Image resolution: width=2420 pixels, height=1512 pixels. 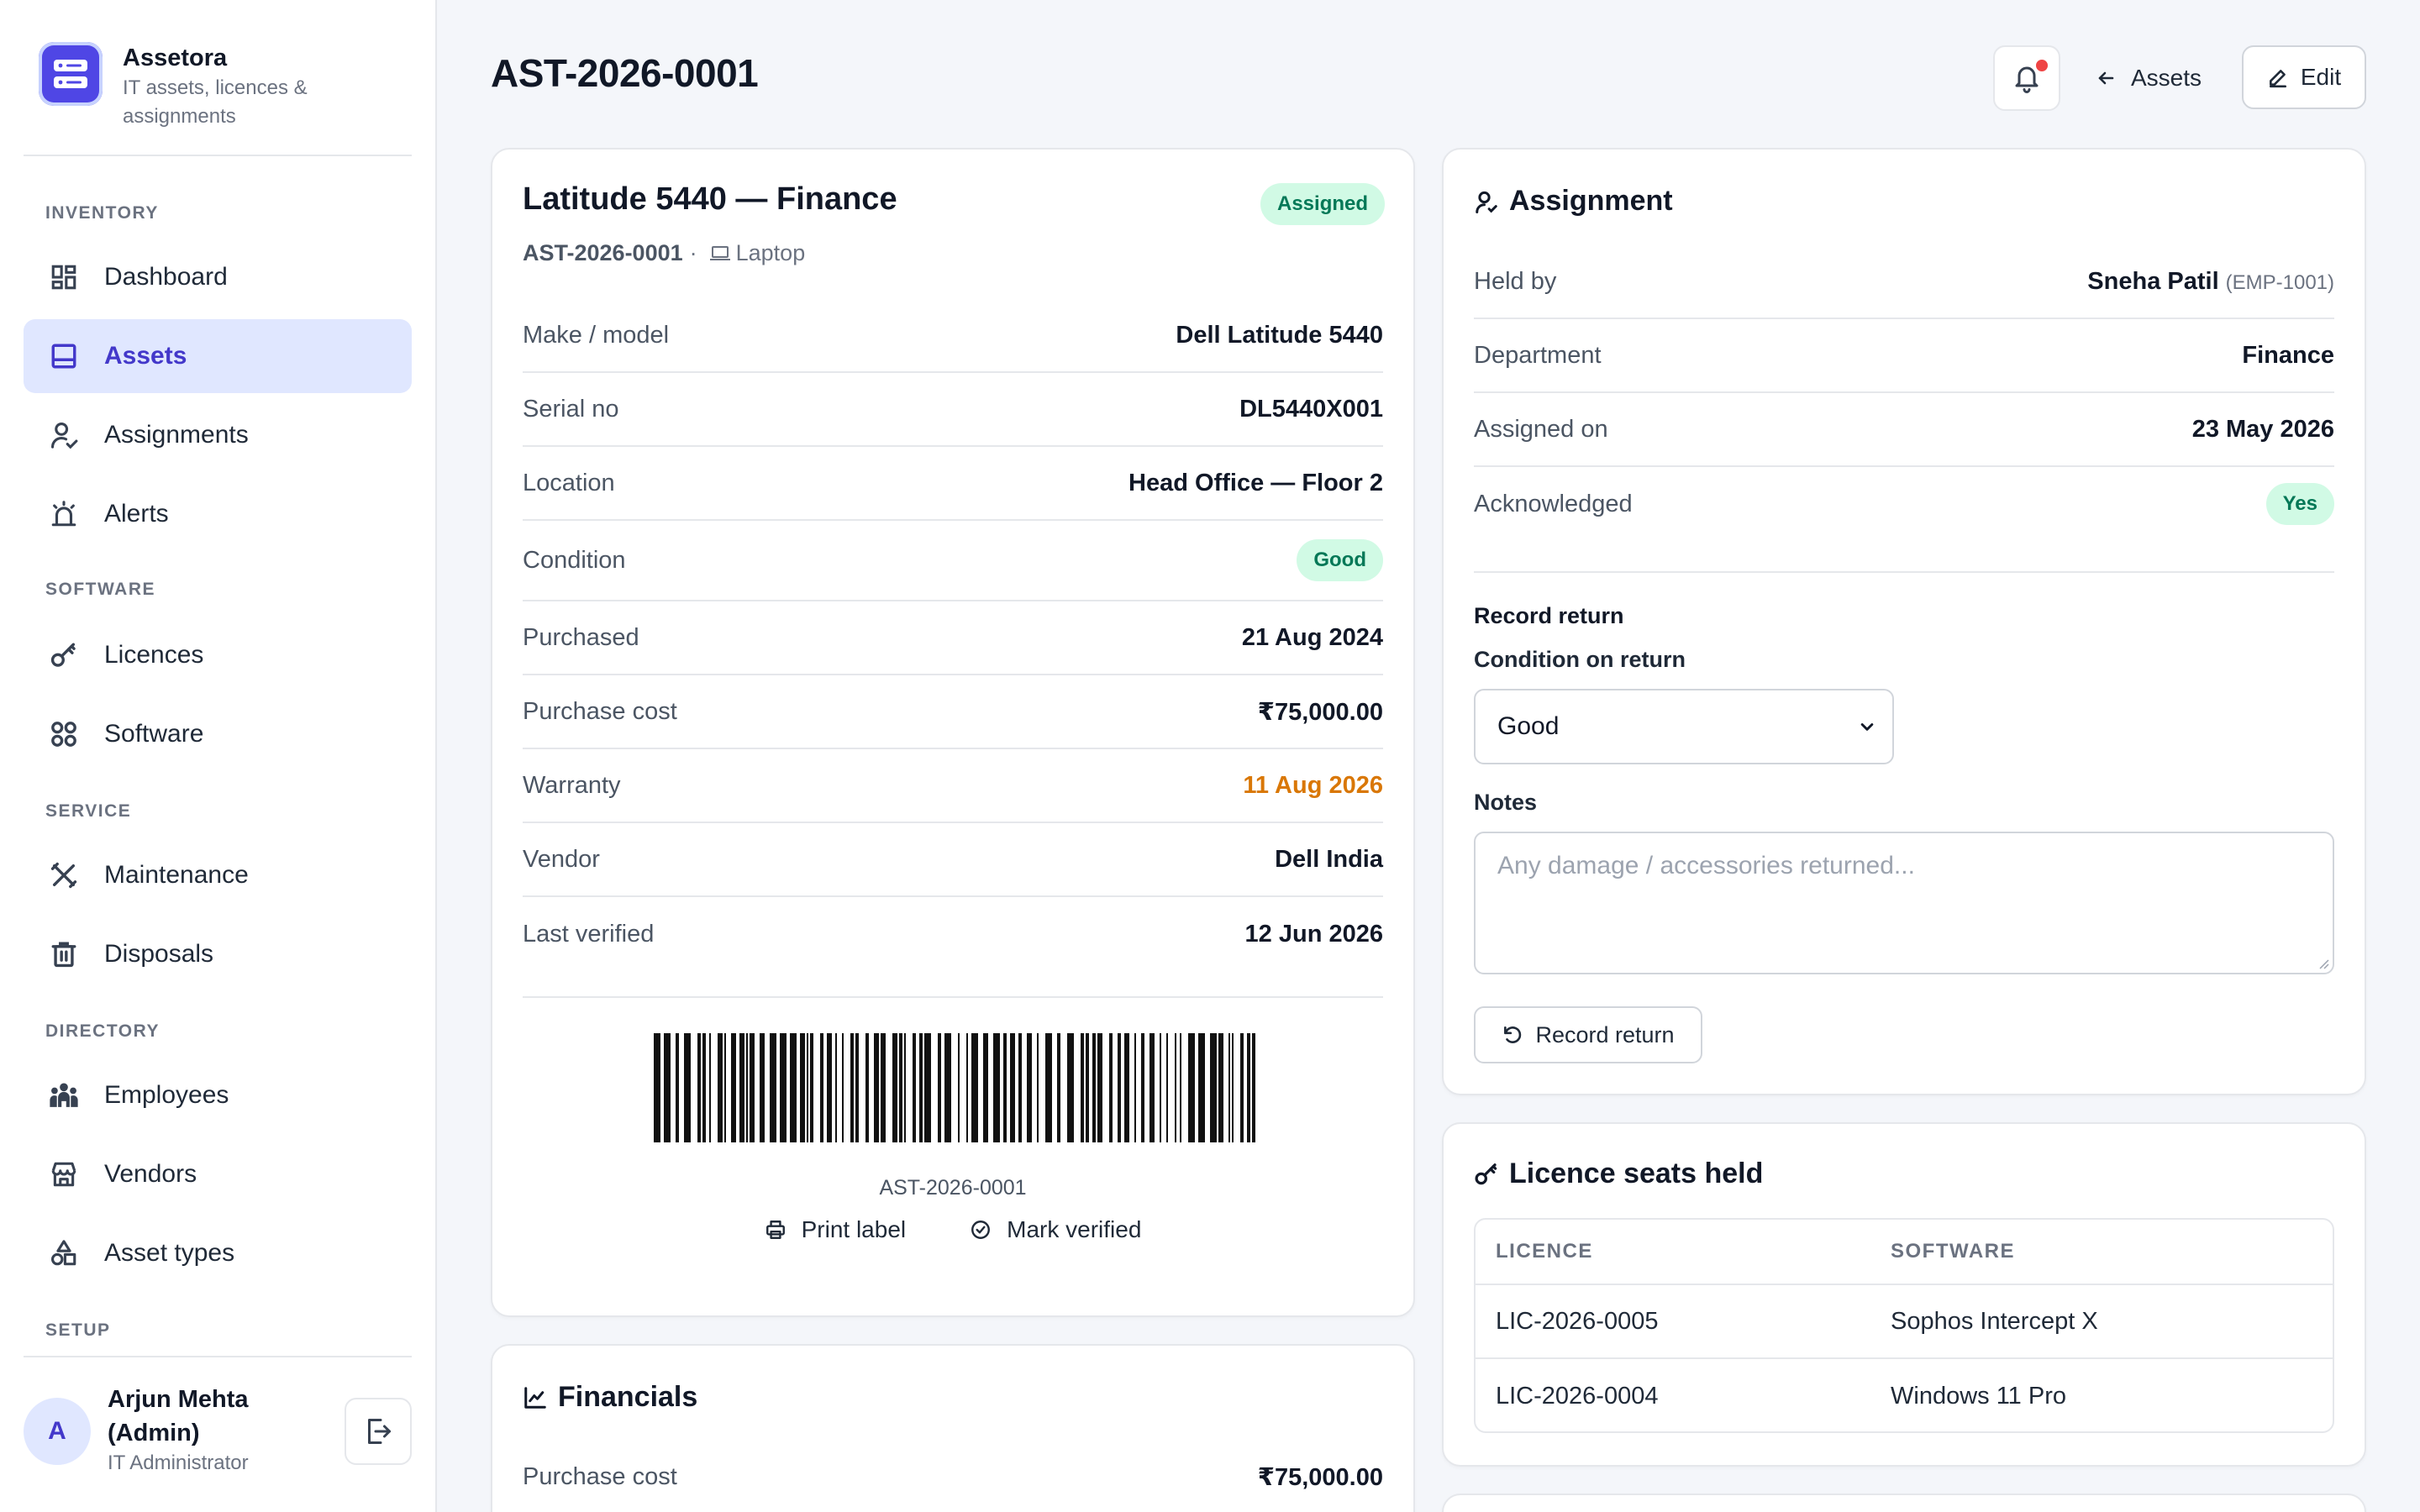 What do you see at coordinates (770, 252) in the screenshot?
I see `asset-type: Laptop` at bounding box center [770, 252].